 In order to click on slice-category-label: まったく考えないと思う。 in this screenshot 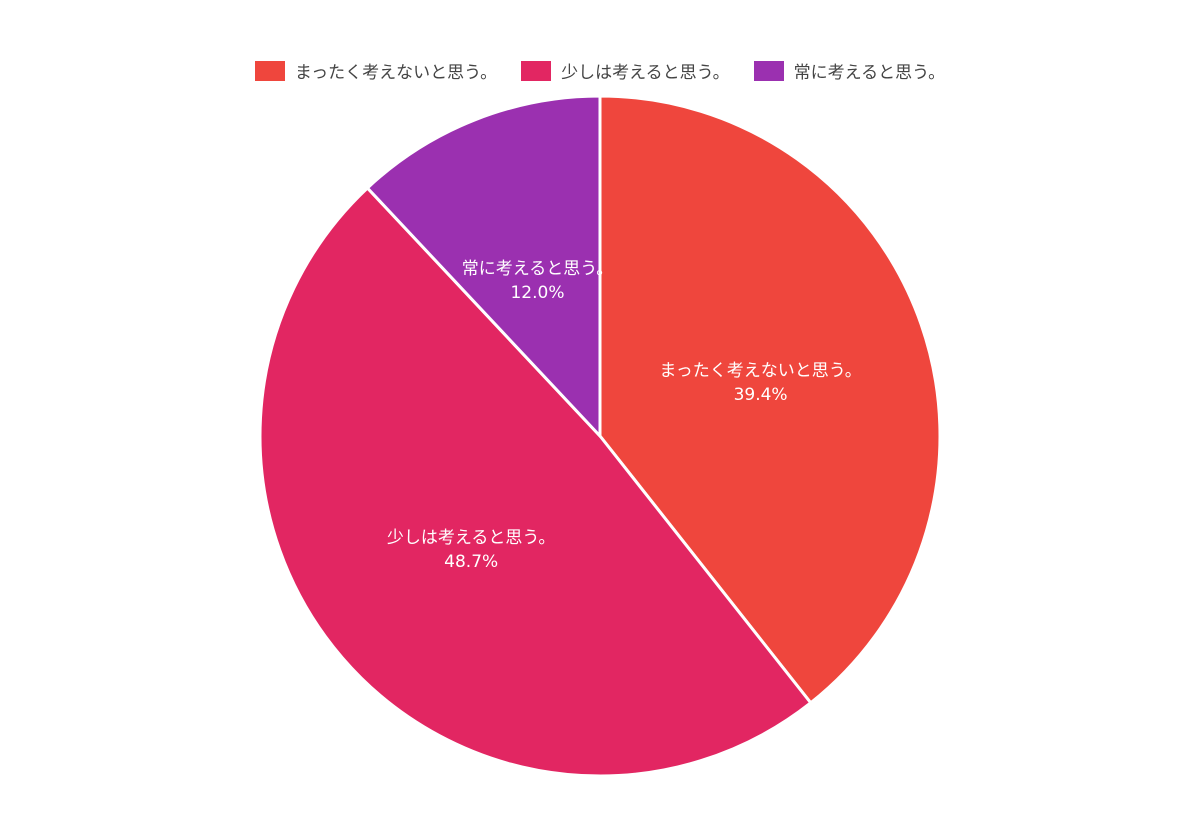, I will do `click(760, 371)`.